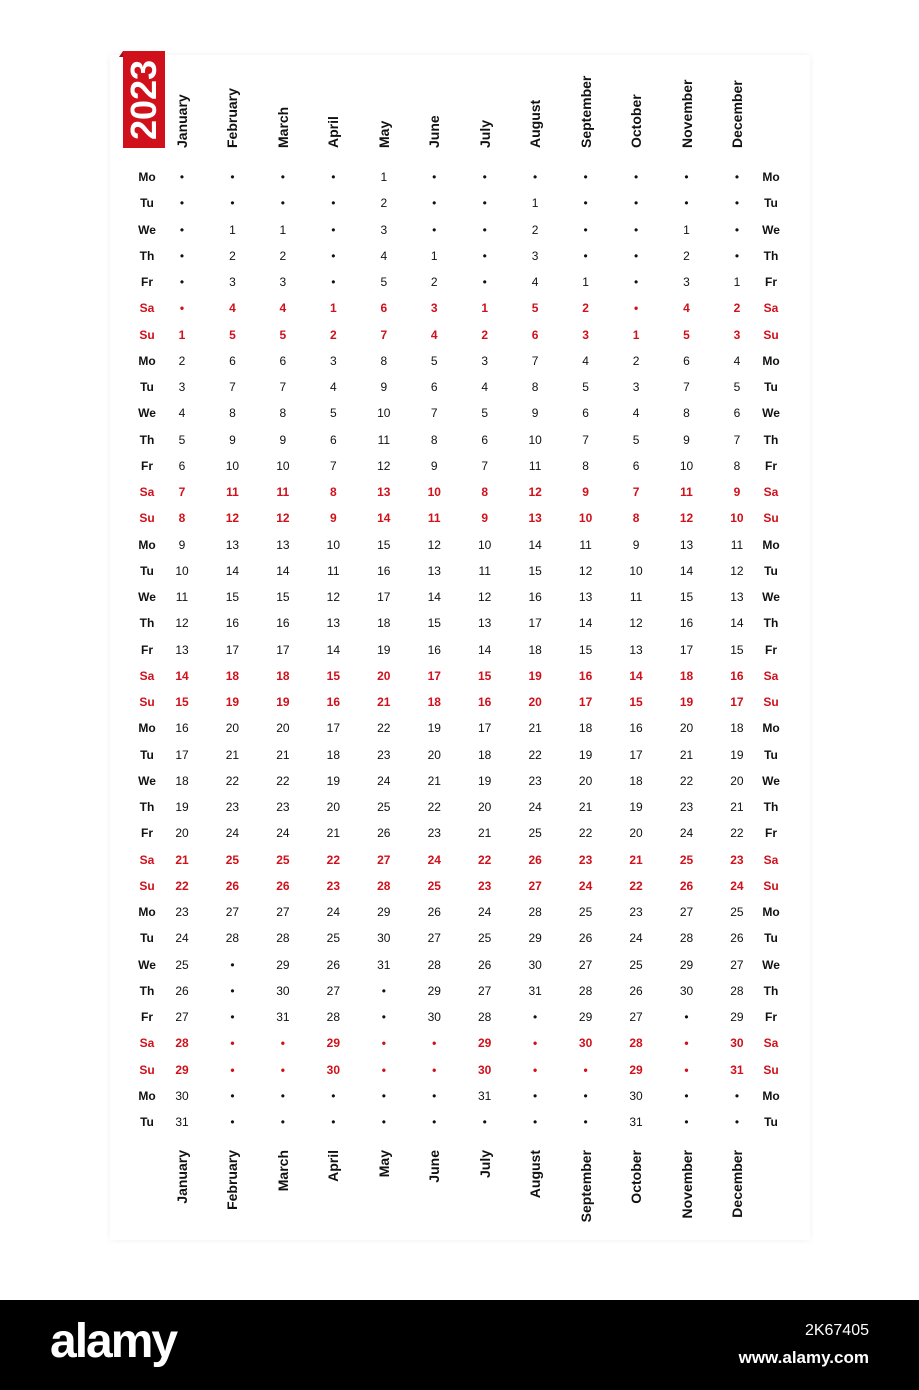 The width and height of the screenshot is (919, 1390). Describe the element at coordinates (686, 728) in the screenshot. I see `day-cell: 20` at that location.